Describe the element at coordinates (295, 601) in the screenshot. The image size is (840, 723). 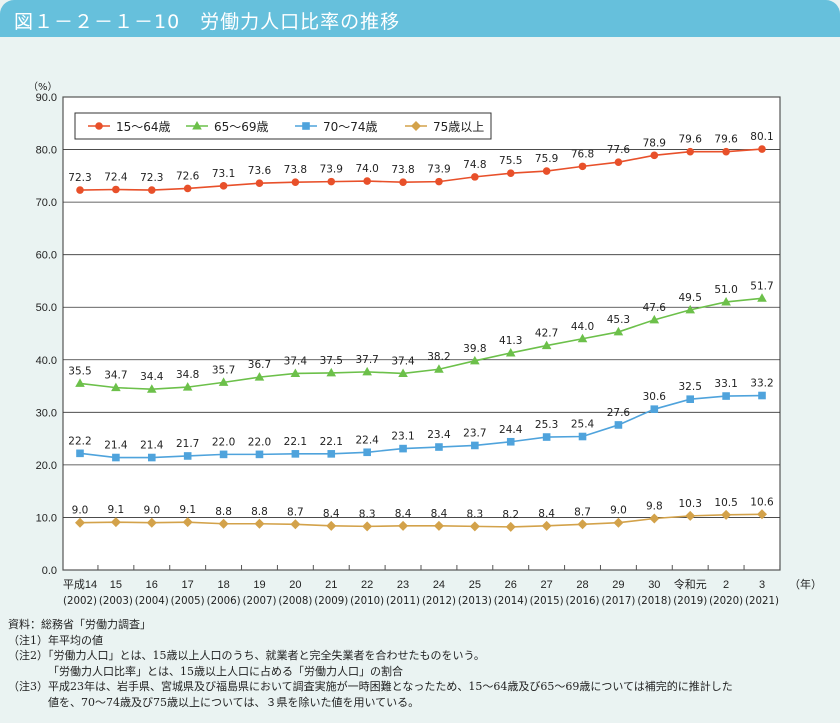
I see `x-tick-year: (2008)` at that location.